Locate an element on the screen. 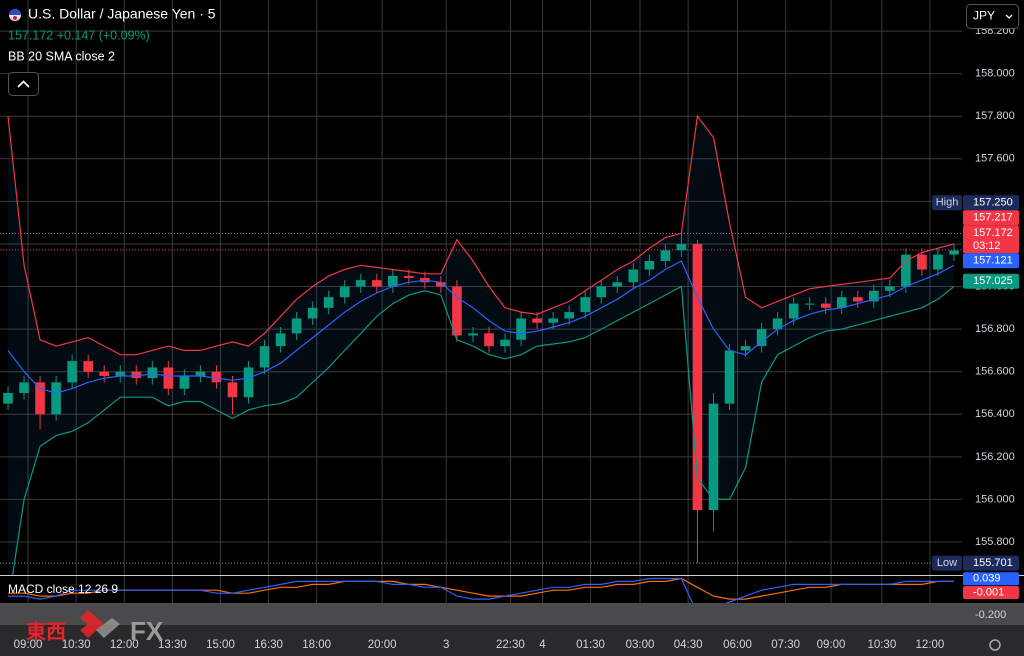 This screenshot has height=656, width=1024. macd-marker-label: 0.039 is located at coordinates (987, 579).